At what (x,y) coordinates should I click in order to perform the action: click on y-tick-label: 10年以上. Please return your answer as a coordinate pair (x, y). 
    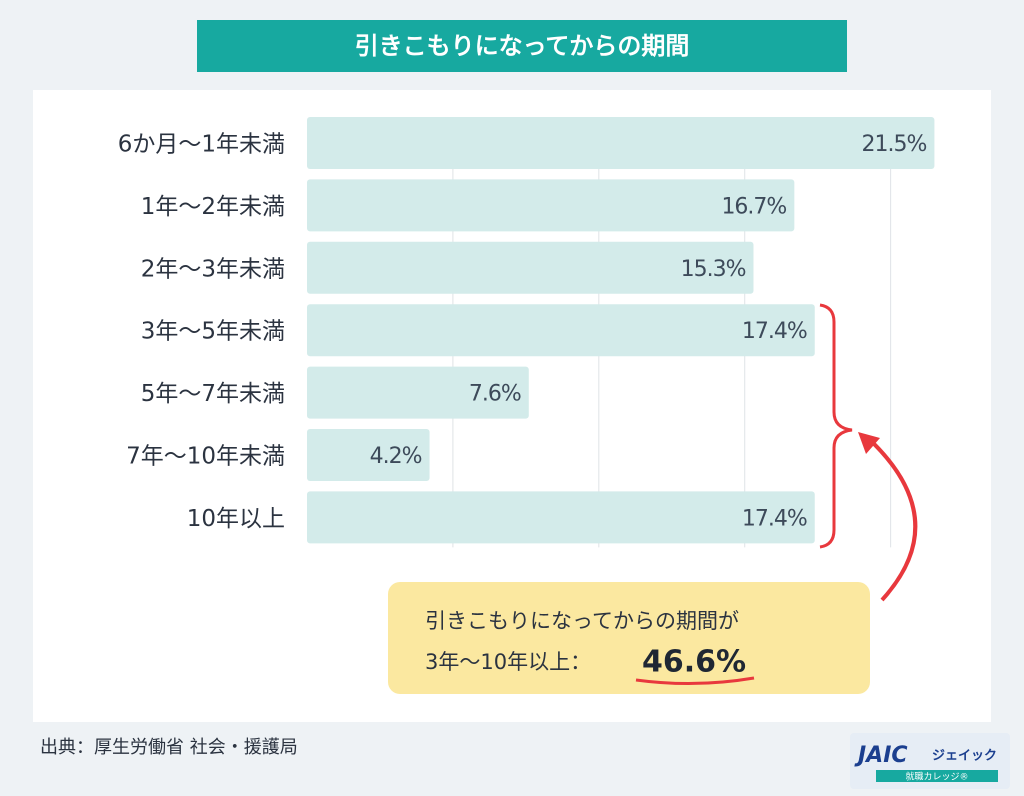
    Looking at the image, I should click on (236, 519).